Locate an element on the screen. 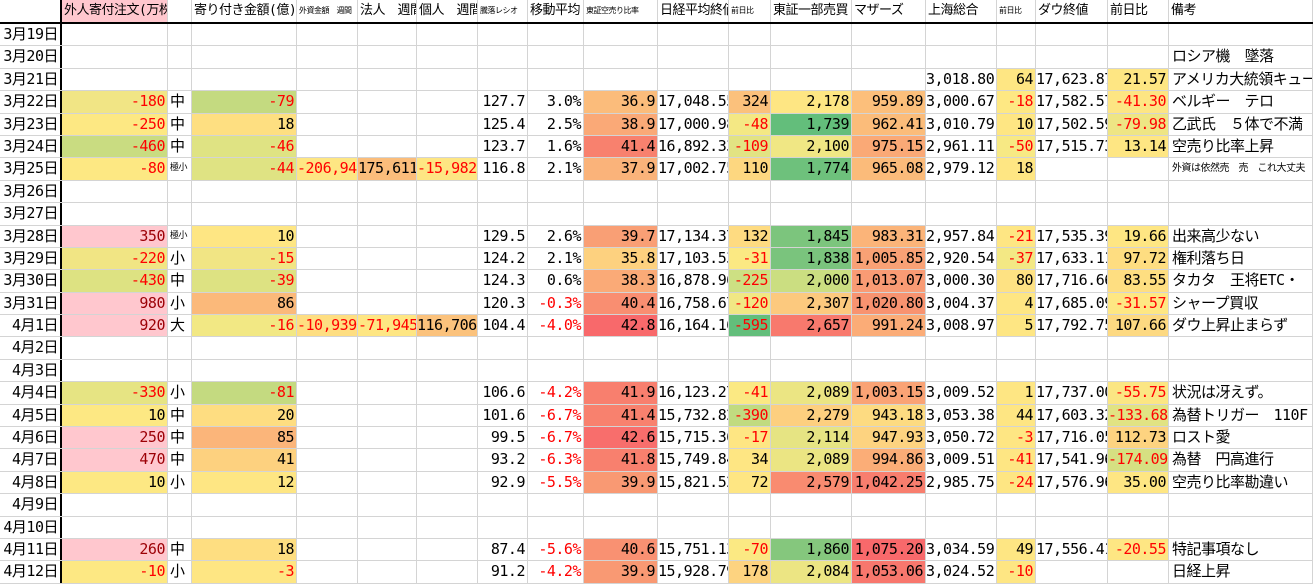 This screenshot has width=1313, height=584. cell-shanghai: 3,008.97 is located at coordinates (961, 326).